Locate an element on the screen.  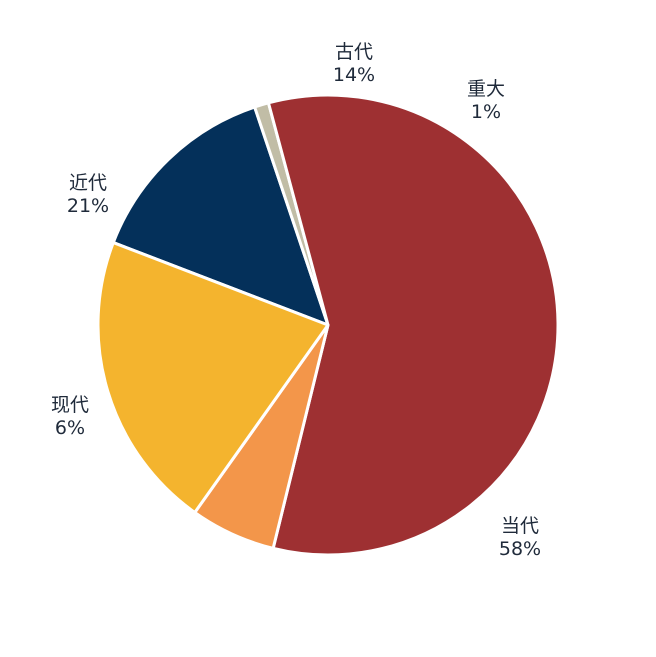
slice-value-label-4: 21% is located at coordinates (88, 206).